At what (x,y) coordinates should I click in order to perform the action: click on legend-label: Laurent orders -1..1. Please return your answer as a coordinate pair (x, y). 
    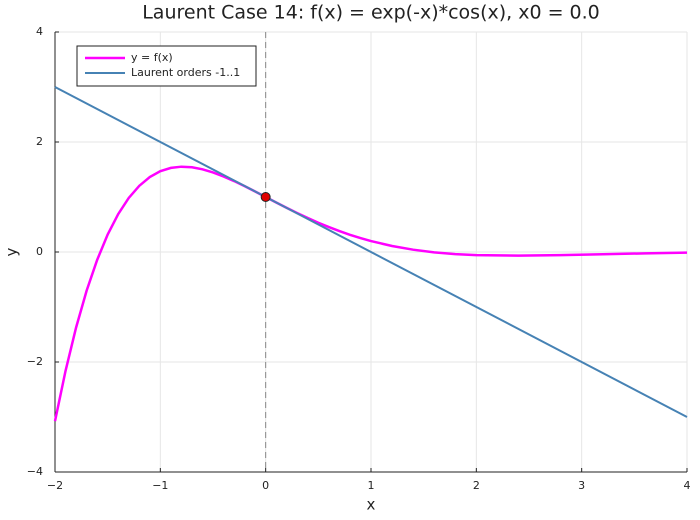
    Looking at the image, I should click on (185, 72).